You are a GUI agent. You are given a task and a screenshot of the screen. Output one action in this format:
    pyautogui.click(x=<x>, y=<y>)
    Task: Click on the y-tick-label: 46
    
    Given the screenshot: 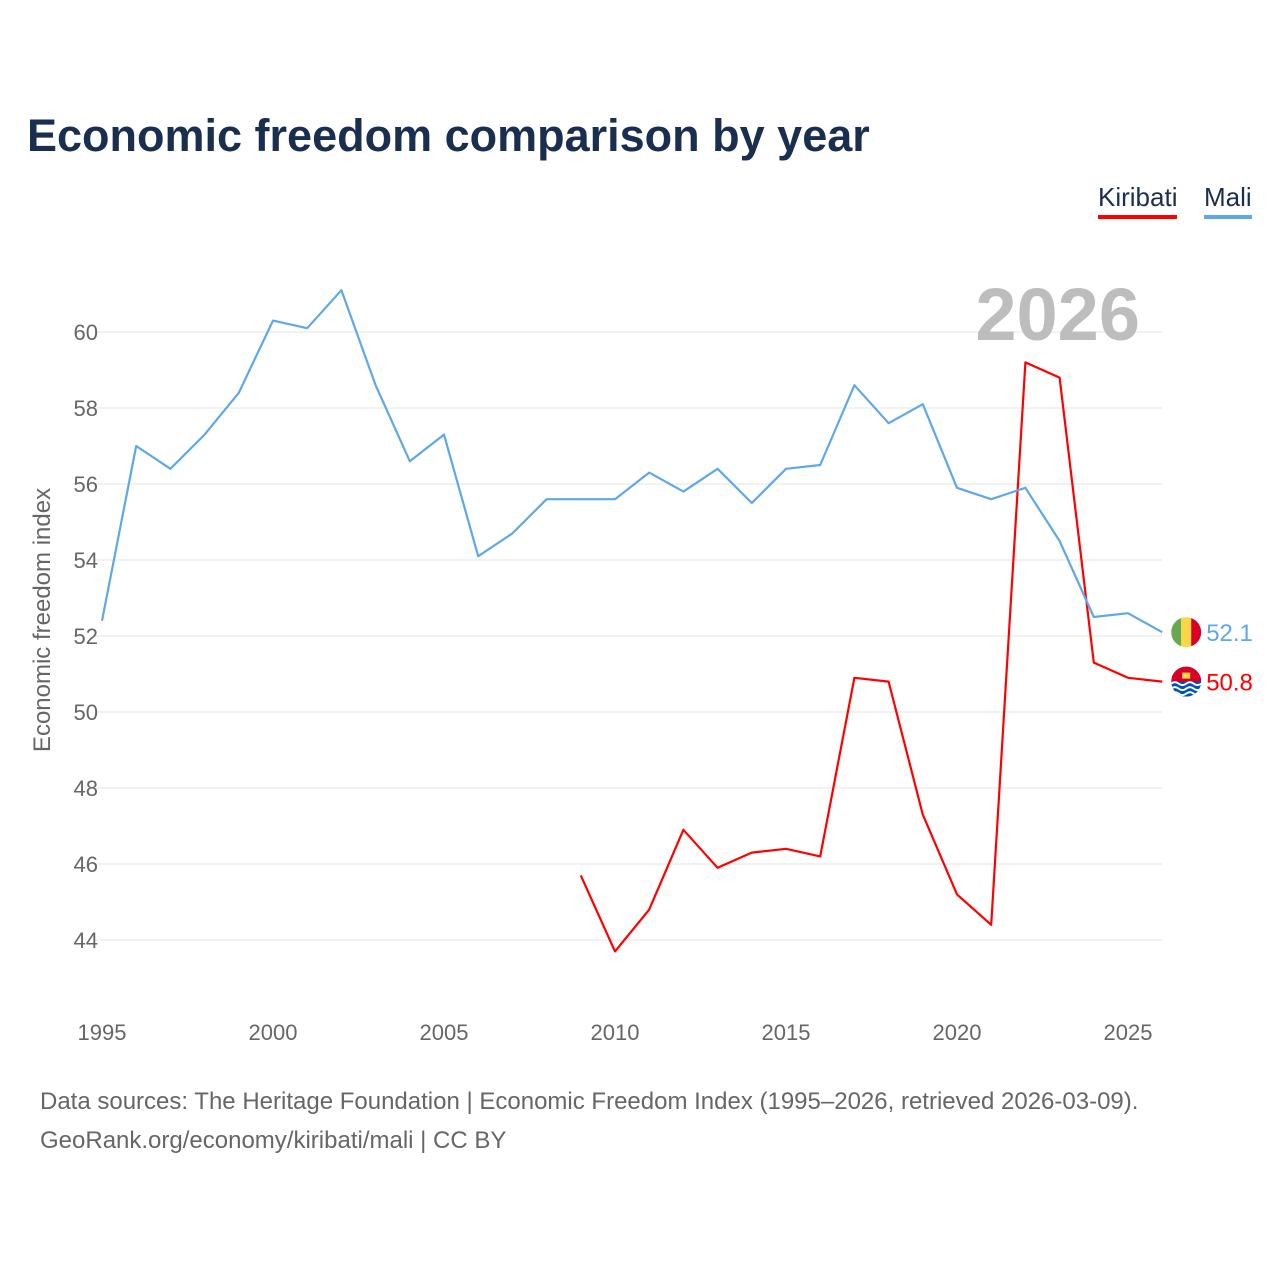 What is the action you would take?
    pyautogui.click(x=86, y=864)
    